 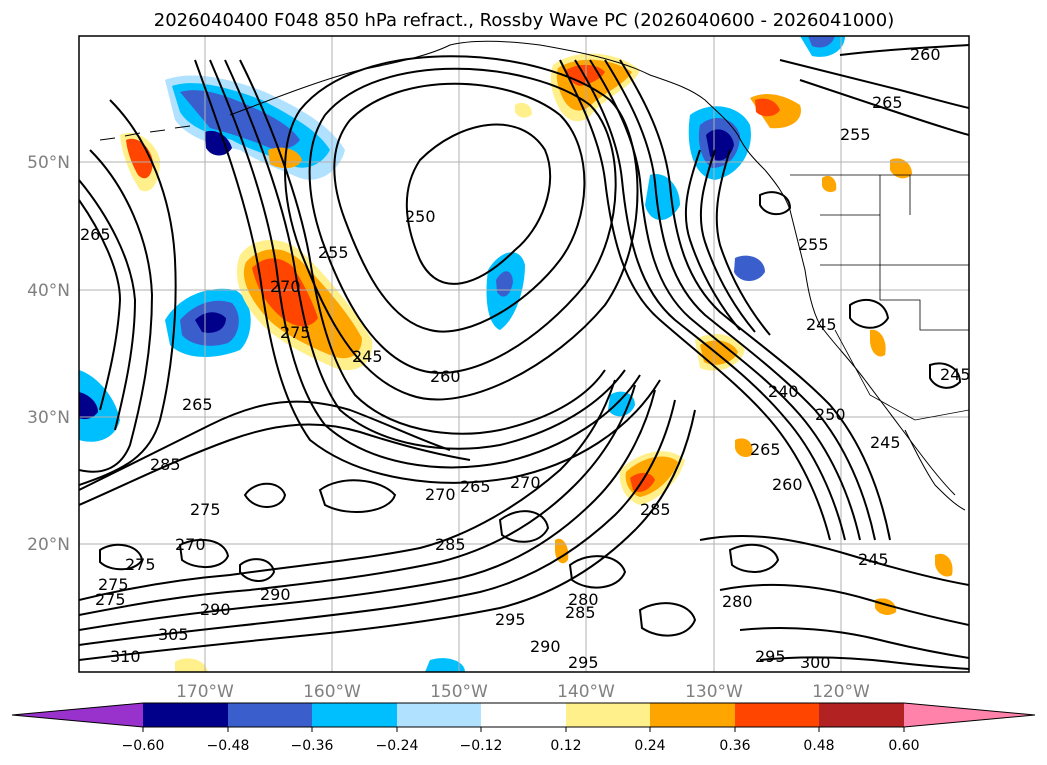 What do you see at coordinates (749, 268) in the screenshot?
I see `neg-blob-40n` at bounding box center [749, 268].